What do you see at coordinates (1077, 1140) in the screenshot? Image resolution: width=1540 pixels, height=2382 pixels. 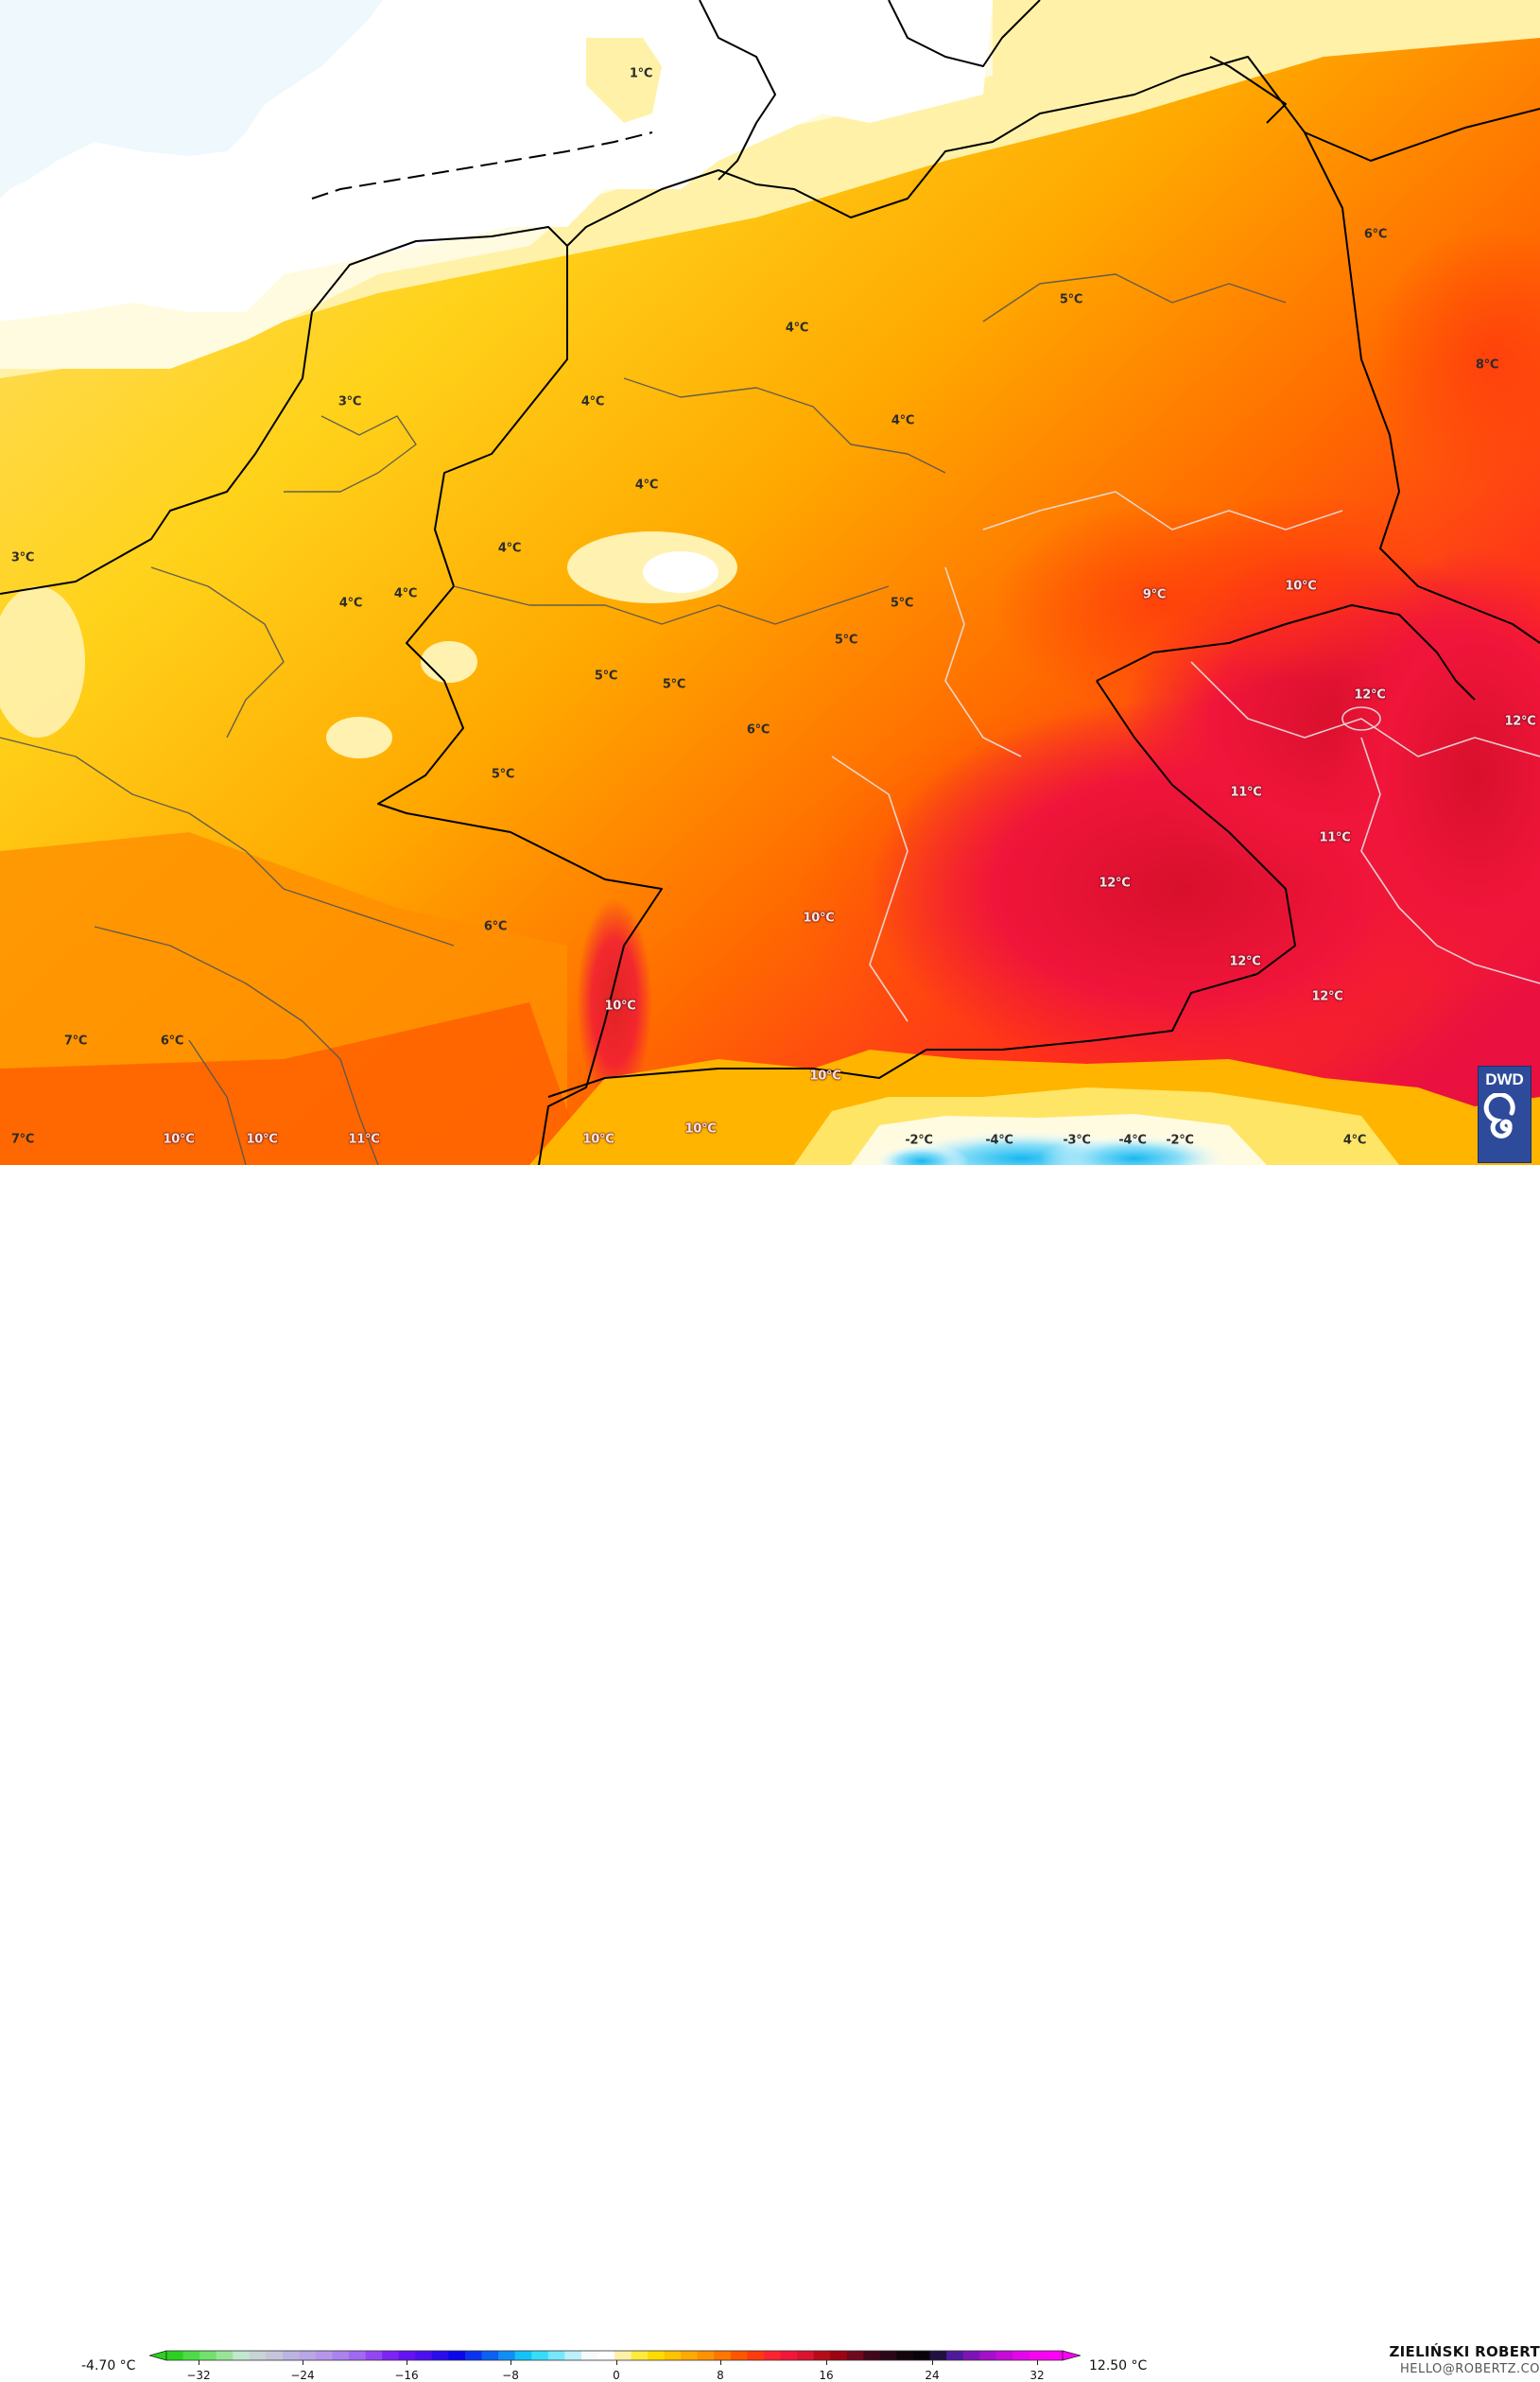 I see `temperature-label: -3°C` at bounding box center [1077, 1140].